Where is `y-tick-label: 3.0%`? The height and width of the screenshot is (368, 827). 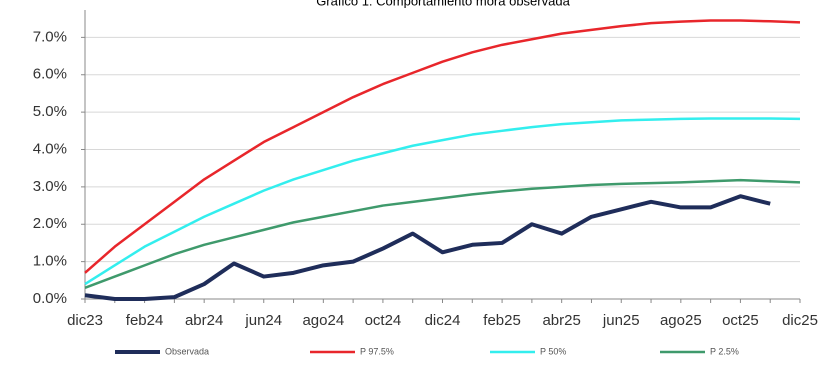
y-tick-label: 3.0% is located at coordinates (50, 186).